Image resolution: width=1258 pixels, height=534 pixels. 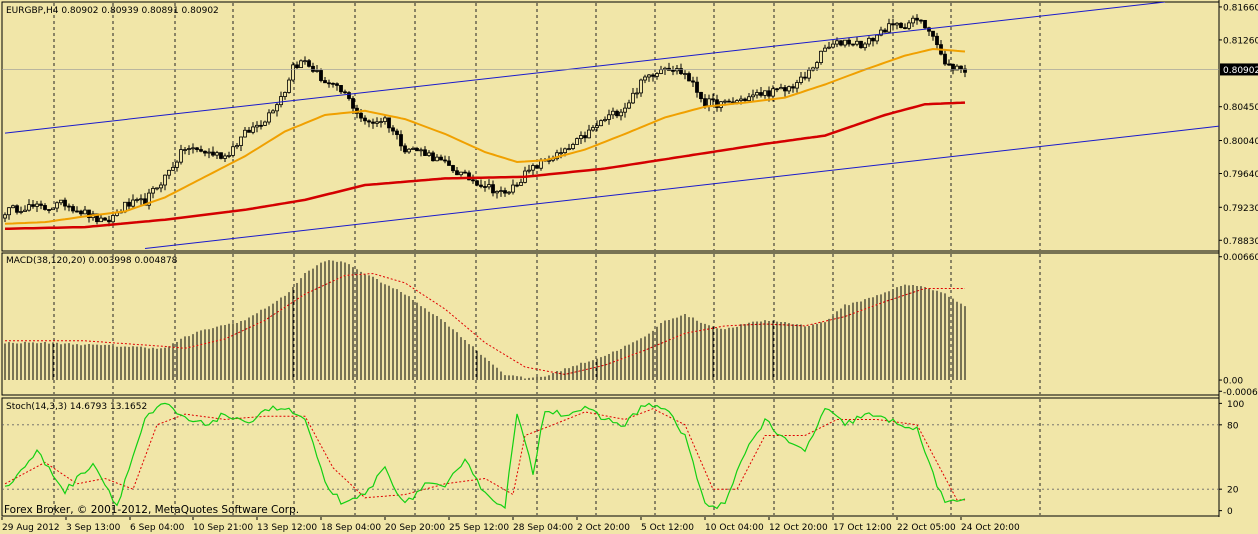 I want to click on time-tick-label: 10 Oct 04:00, so click(x=734, y=528).